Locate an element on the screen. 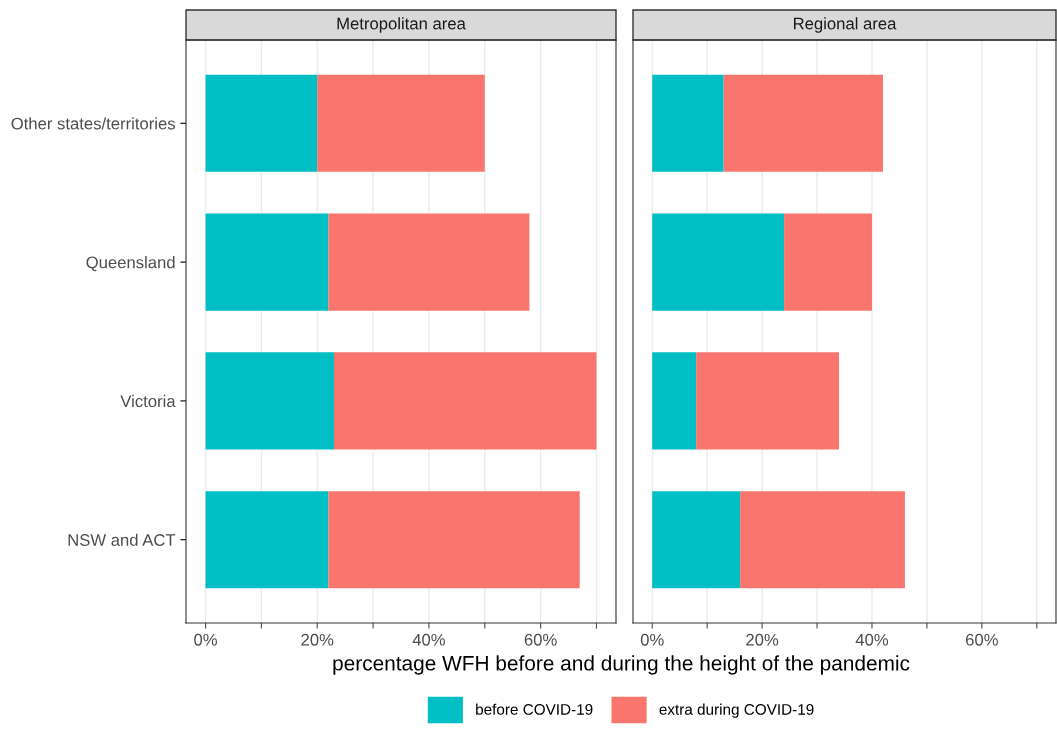 The height and width of the screenshot is (737, 1057). y-tick-label: NSW and ACT is located at coordinates (122, 539).